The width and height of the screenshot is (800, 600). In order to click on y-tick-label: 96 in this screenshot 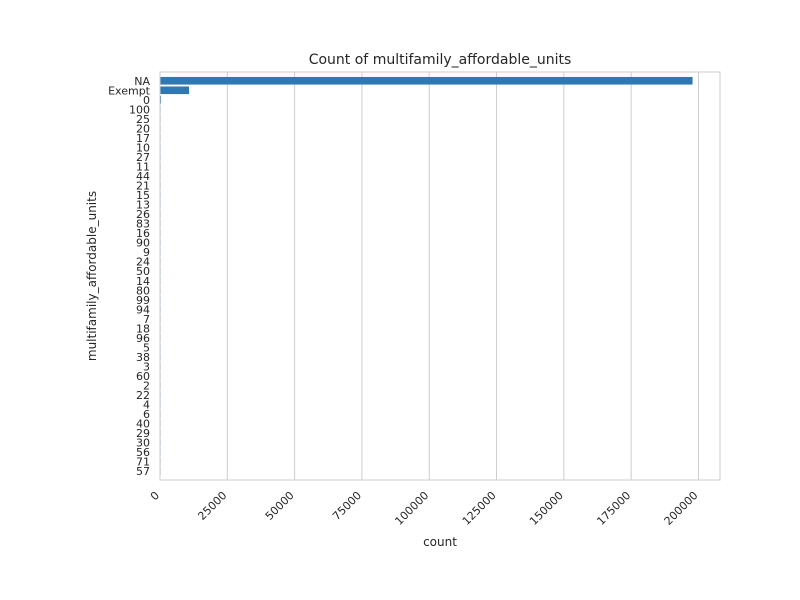, I will do `click(143, 338)`.